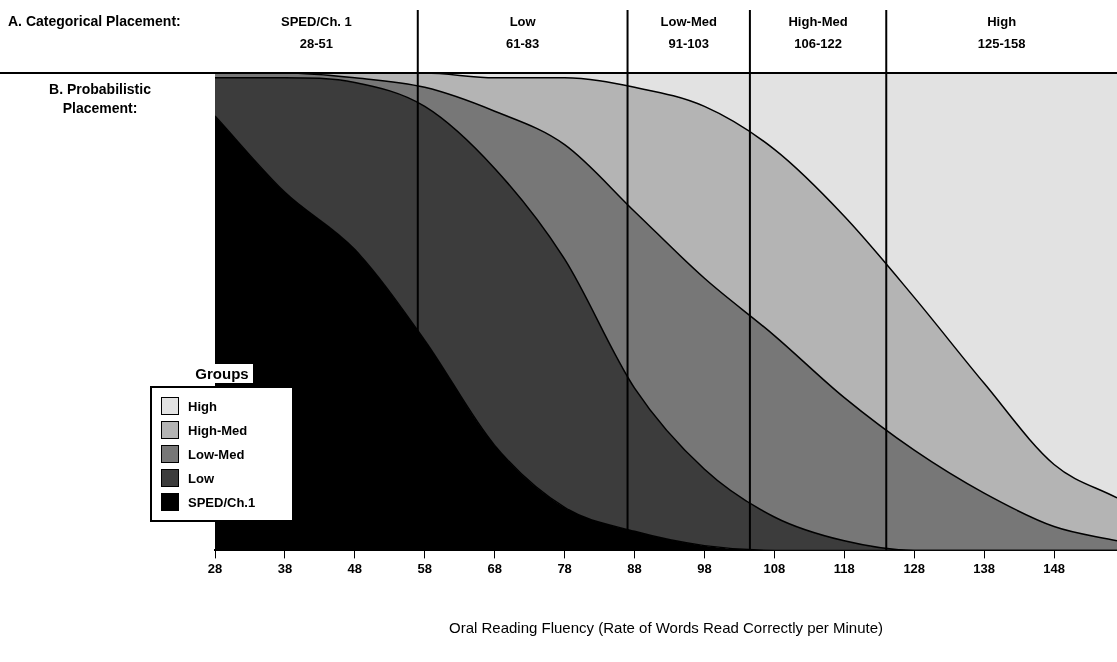 The width and height of the screenshot is (1117, 662). Describe the element at coordinates (914, 568) in the screenshot. I see `x-tick-label: 128` at that location.